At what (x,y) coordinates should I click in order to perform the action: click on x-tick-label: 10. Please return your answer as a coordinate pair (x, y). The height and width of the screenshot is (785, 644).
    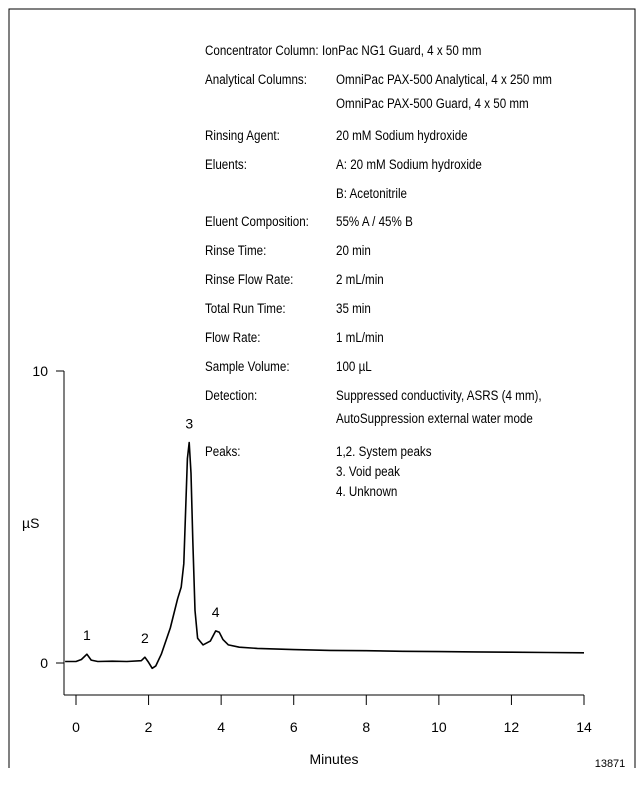
    Looking at the image, I should click on (439, 727).